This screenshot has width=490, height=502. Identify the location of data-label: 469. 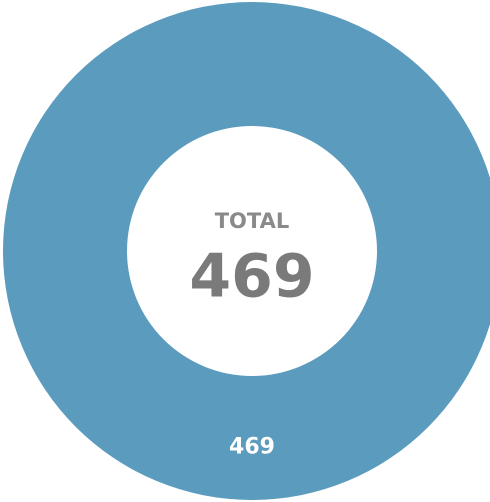
(252, 447).